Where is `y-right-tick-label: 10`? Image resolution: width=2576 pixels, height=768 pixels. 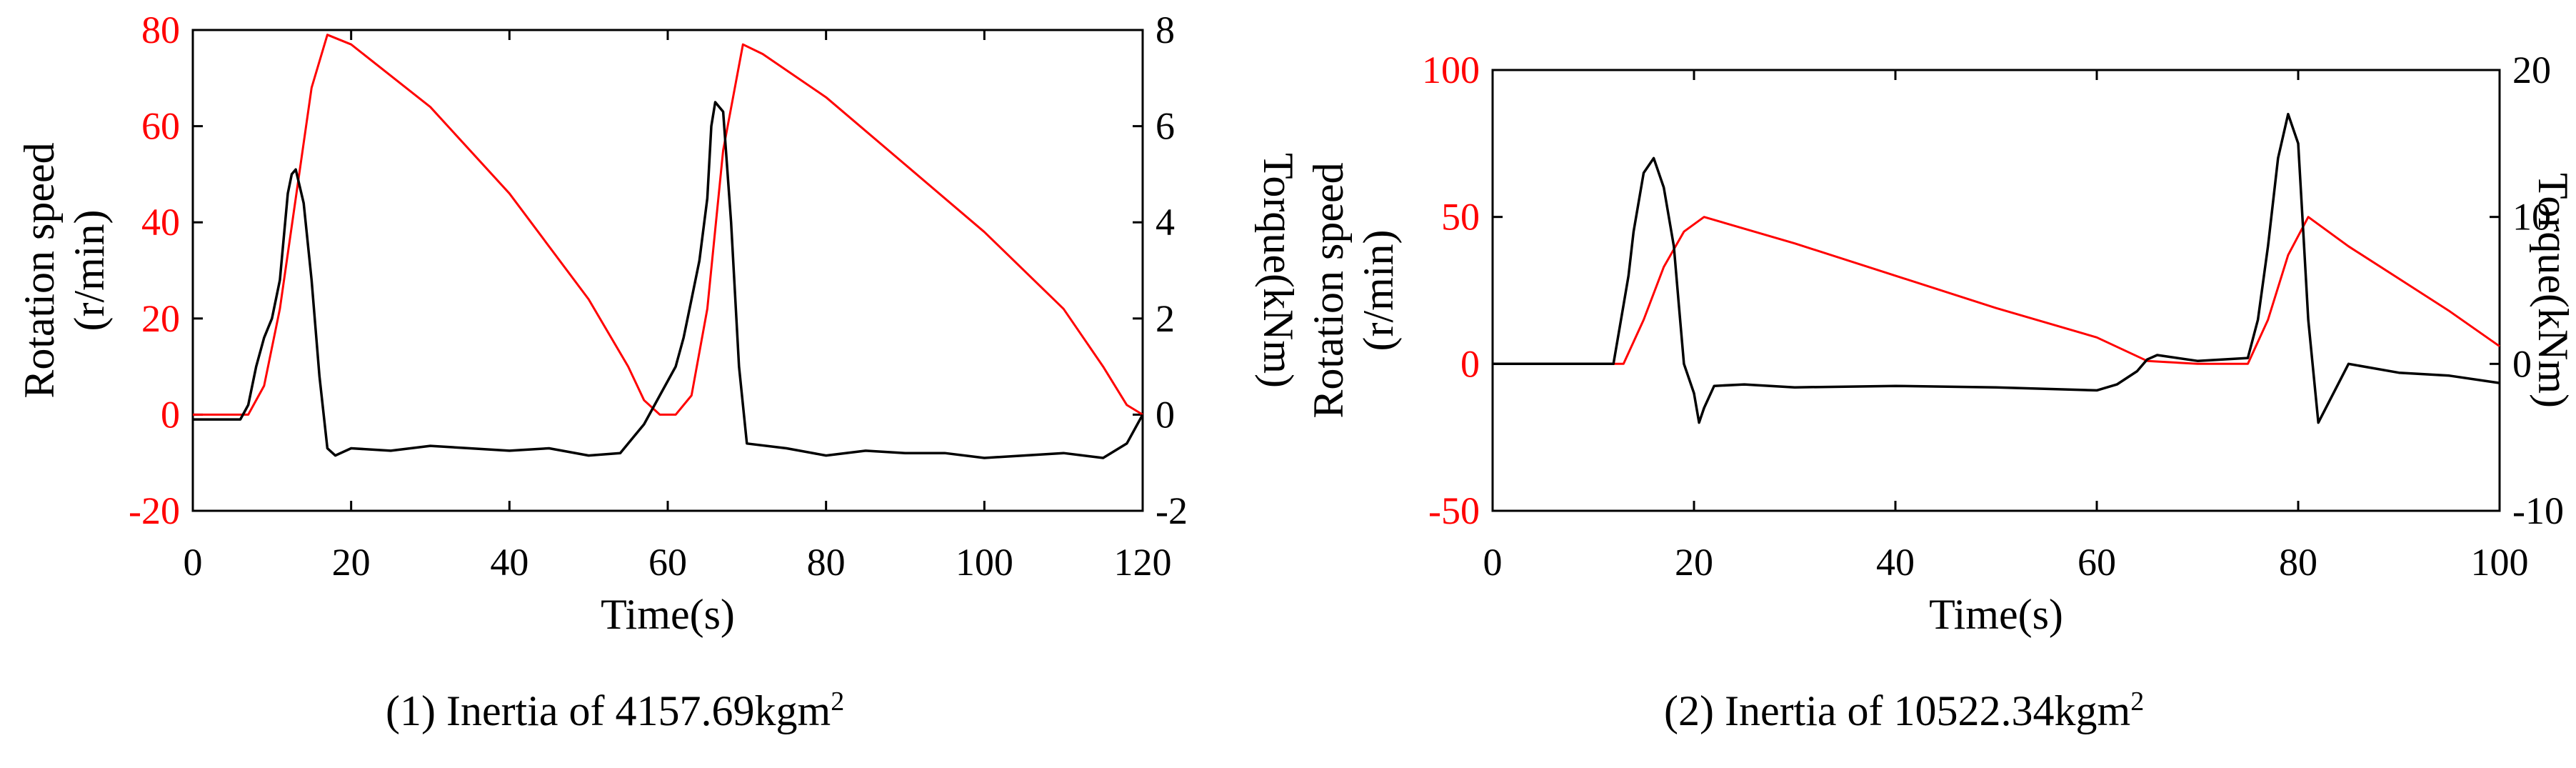 y-right-tick-label: 10 is located at coordinates (2531, 217).